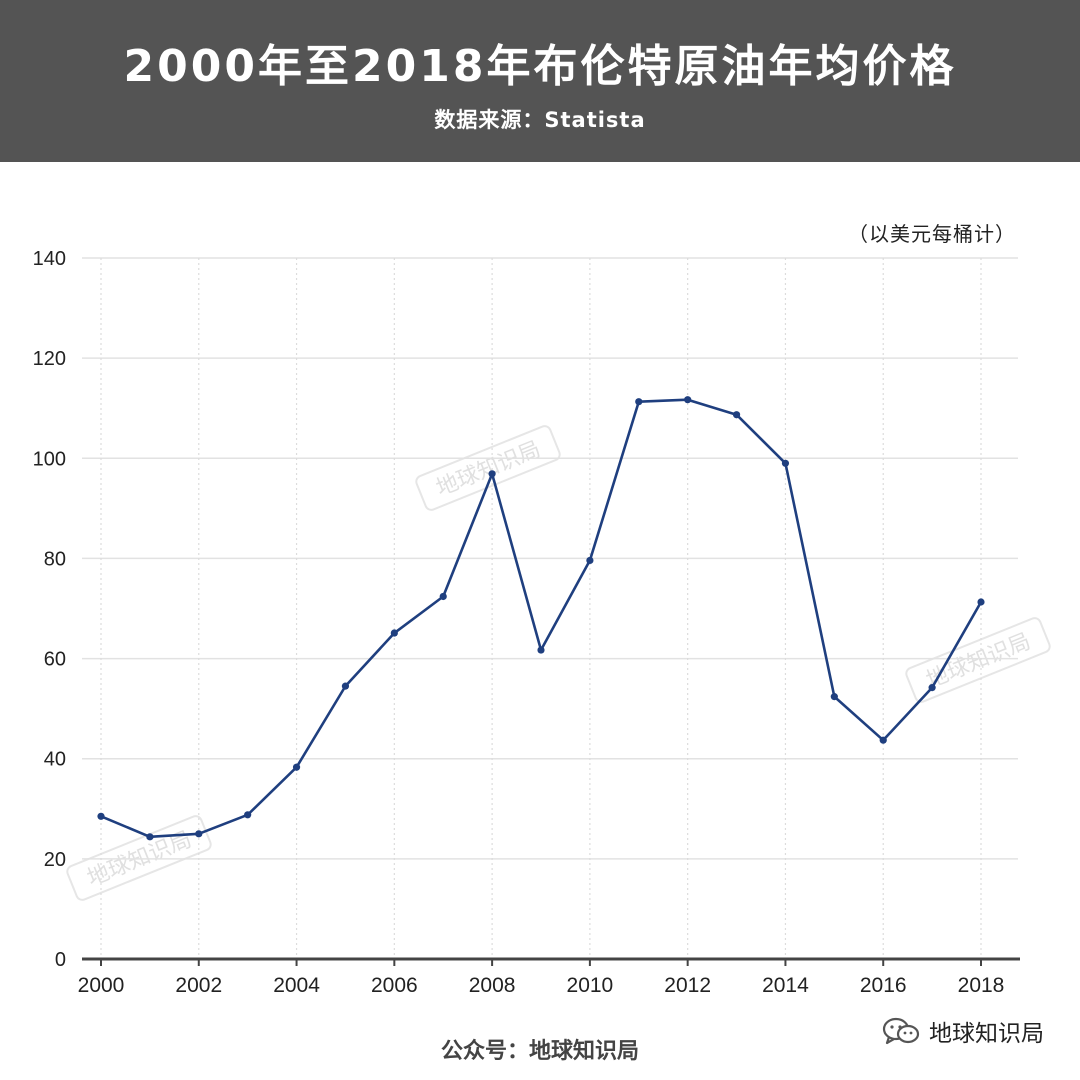 The width and height of the screenshot is (1080, 1080). What do you see at coordinates (55, 559) in the screenshot?
I see `y-tick-label: 80` at bounding box center [55, 559].